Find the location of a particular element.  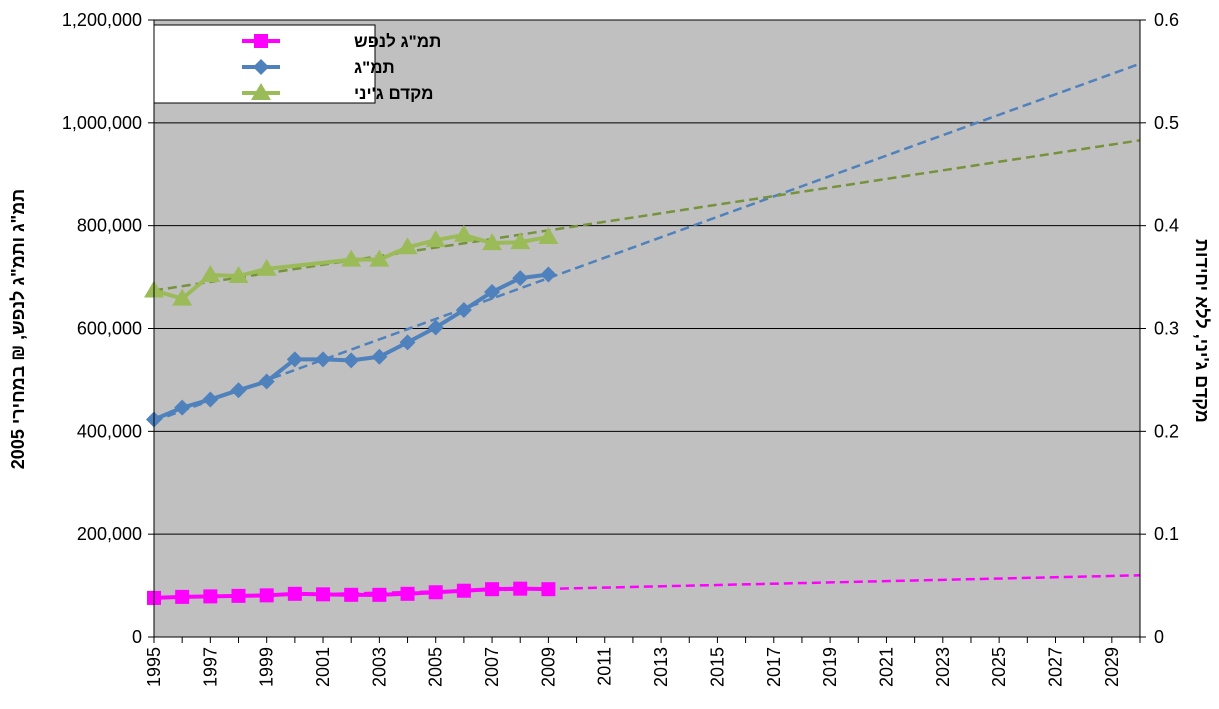

legend-label: מקדם ג'יני is located at coordinates (393, 93).